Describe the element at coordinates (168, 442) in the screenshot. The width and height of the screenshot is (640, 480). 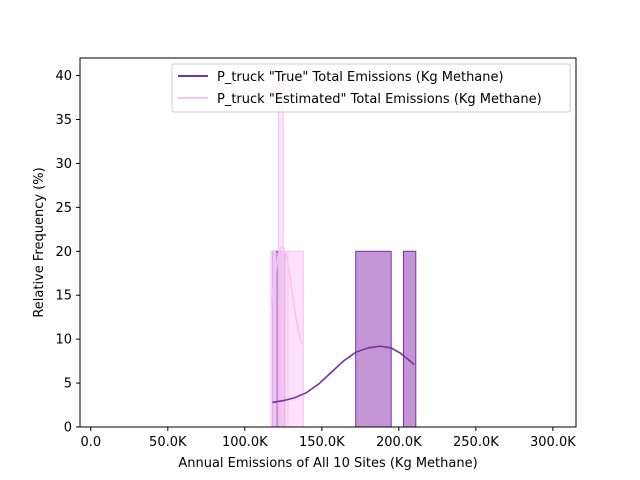
I see `x-tick-label: 50.0K` at that location.